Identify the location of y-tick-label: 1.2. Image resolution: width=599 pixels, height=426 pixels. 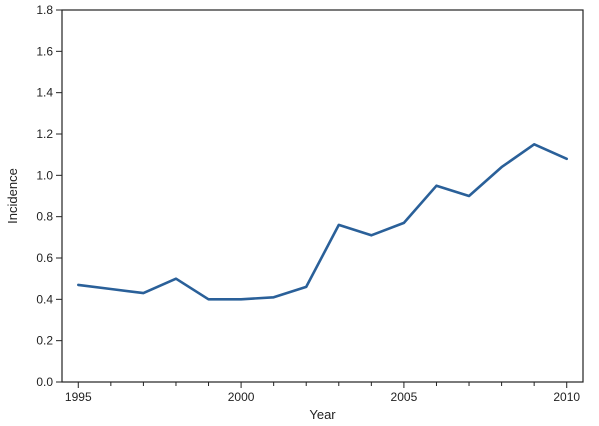
(44, 134).